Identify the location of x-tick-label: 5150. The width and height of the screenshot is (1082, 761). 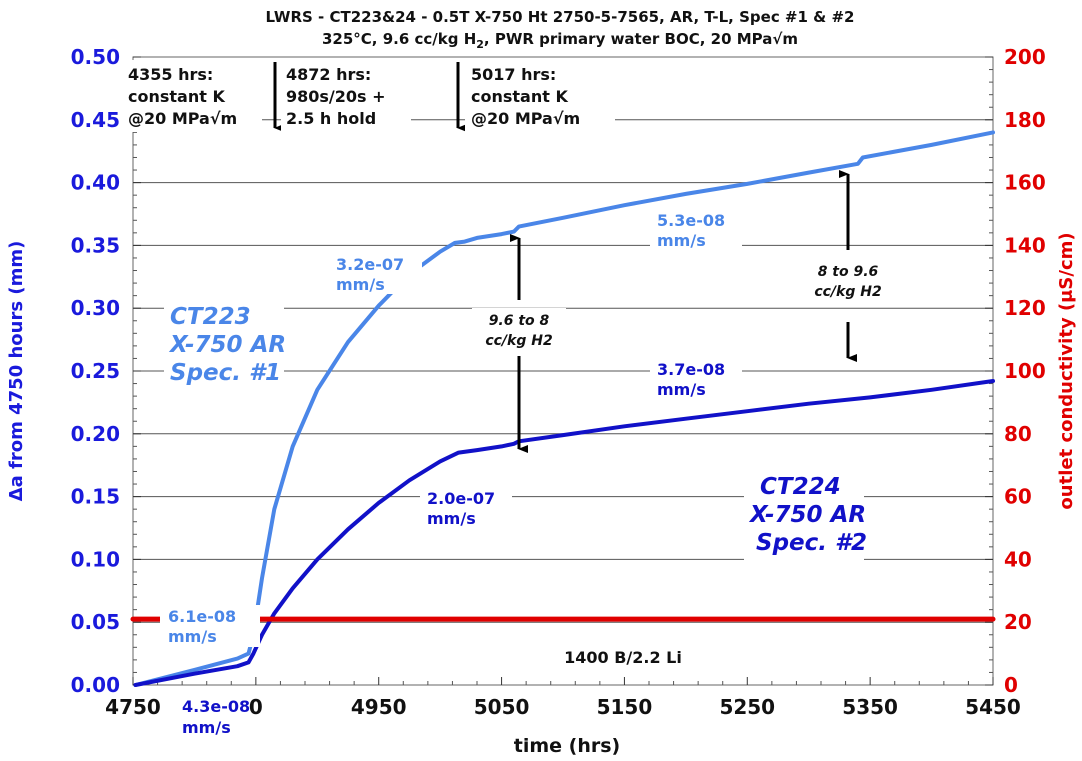
(625, 707).